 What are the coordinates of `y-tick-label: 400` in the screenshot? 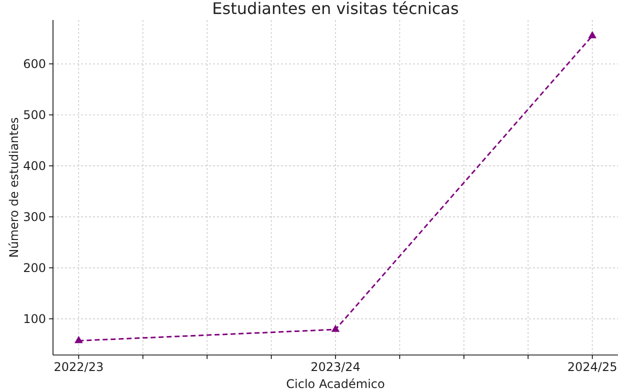 It's located at (34, 166).